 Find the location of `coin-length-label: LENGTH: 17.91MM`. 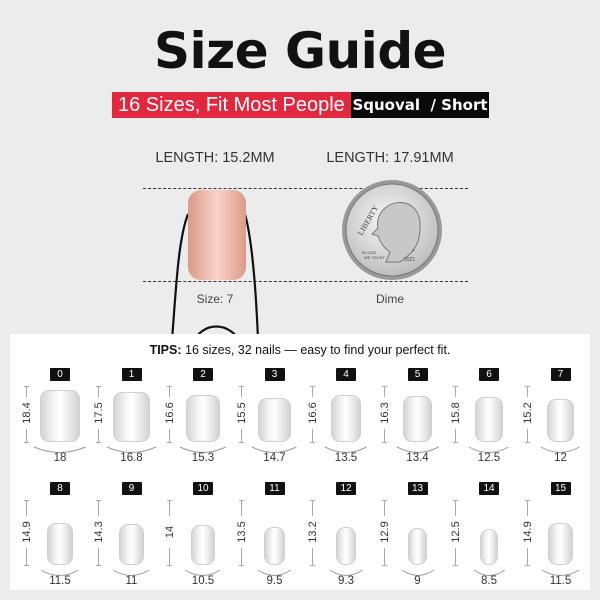

coin-length-label: LENGTH: 17.91MM is located at coordinates (390, 158).